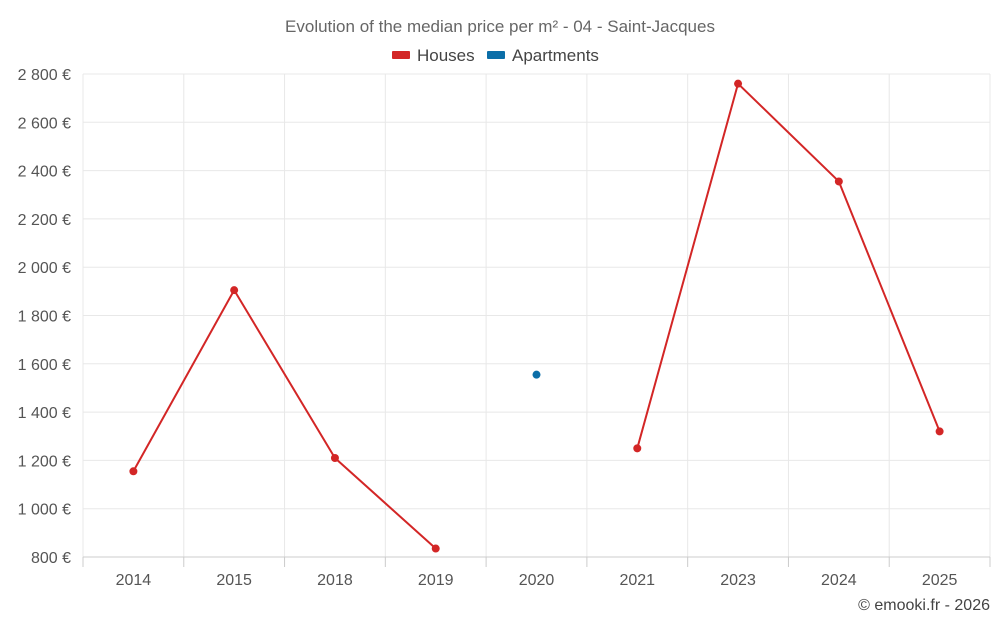  What do you see at coordinates (939, 431) in the screenshot?
I see `point-houses-2025` at bounding box center [939, 431].